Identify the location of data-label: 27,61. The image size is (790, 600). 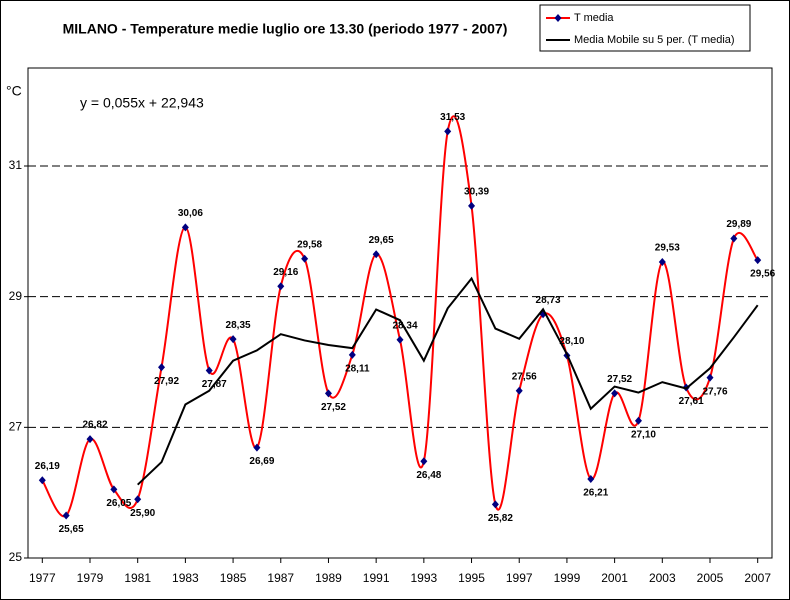
(691, 401).